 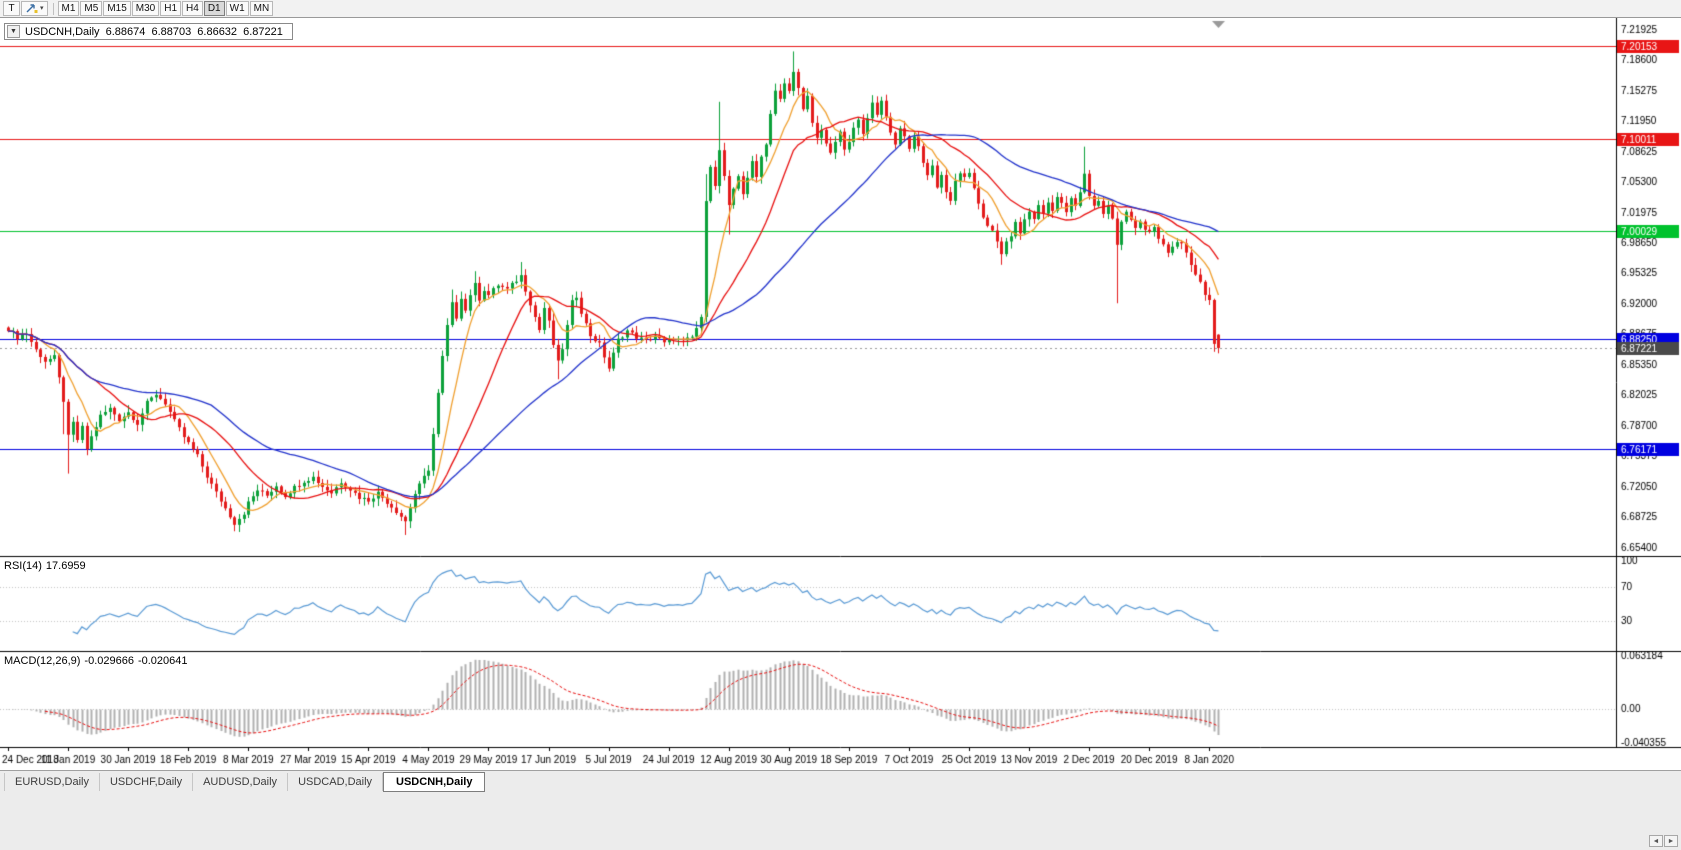 I want to click on chart-tab-usdchf: USDCHF,Daily, so click(x=147, y=781).